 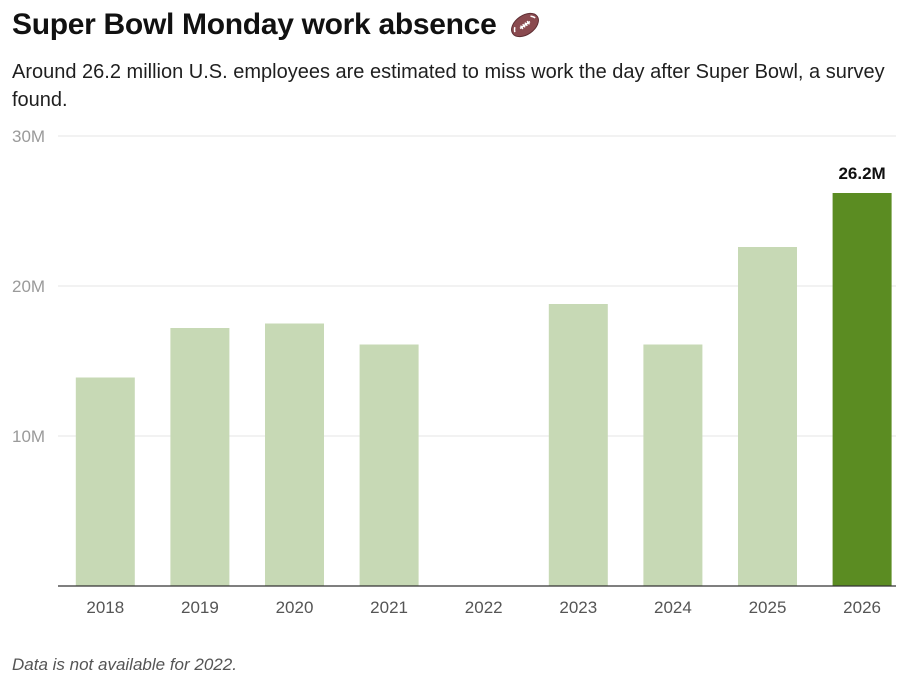 I want to click on x-tick-label: 2026, so click(x=862, y=607).